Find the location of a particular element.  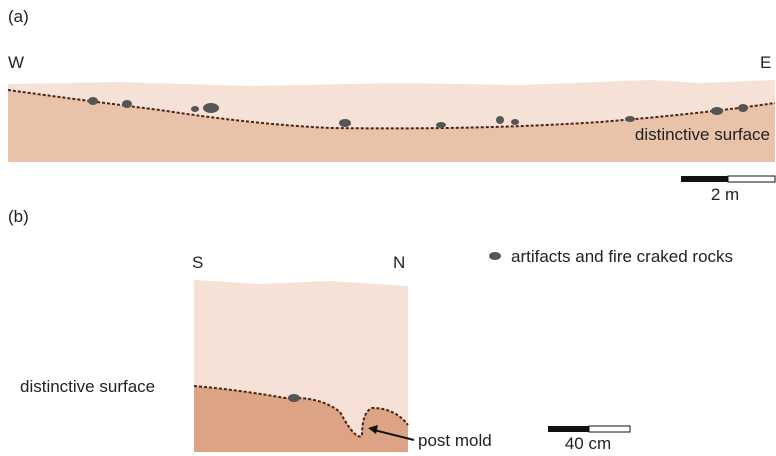

direction-label: W is located at coordinates (16, 62).